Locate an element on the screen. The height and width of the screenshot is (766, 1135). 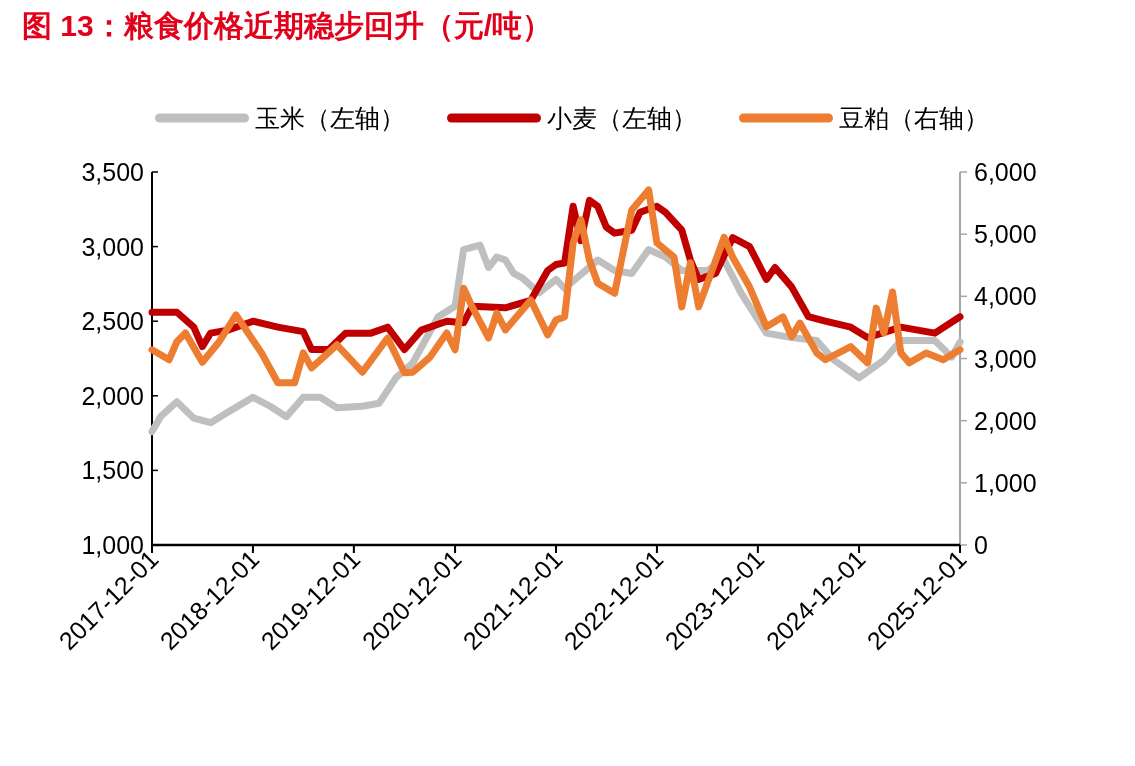
y-tick-label: 3,000 is located at coordinates (112, 246).